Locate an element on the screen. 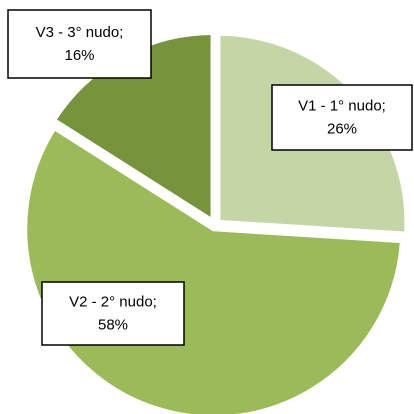 The width and height of the screenshot is (414, 414). slice-category-label: V2 - 2° nudo; is located at coordinates (113, 301).